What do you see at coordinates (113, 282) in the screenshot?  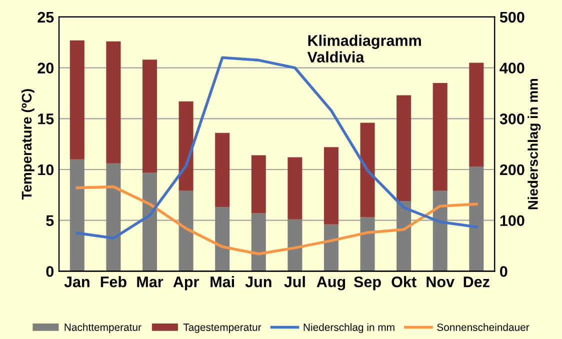 I see `x-tick-label: Feb` at bounding box center [113, 282].